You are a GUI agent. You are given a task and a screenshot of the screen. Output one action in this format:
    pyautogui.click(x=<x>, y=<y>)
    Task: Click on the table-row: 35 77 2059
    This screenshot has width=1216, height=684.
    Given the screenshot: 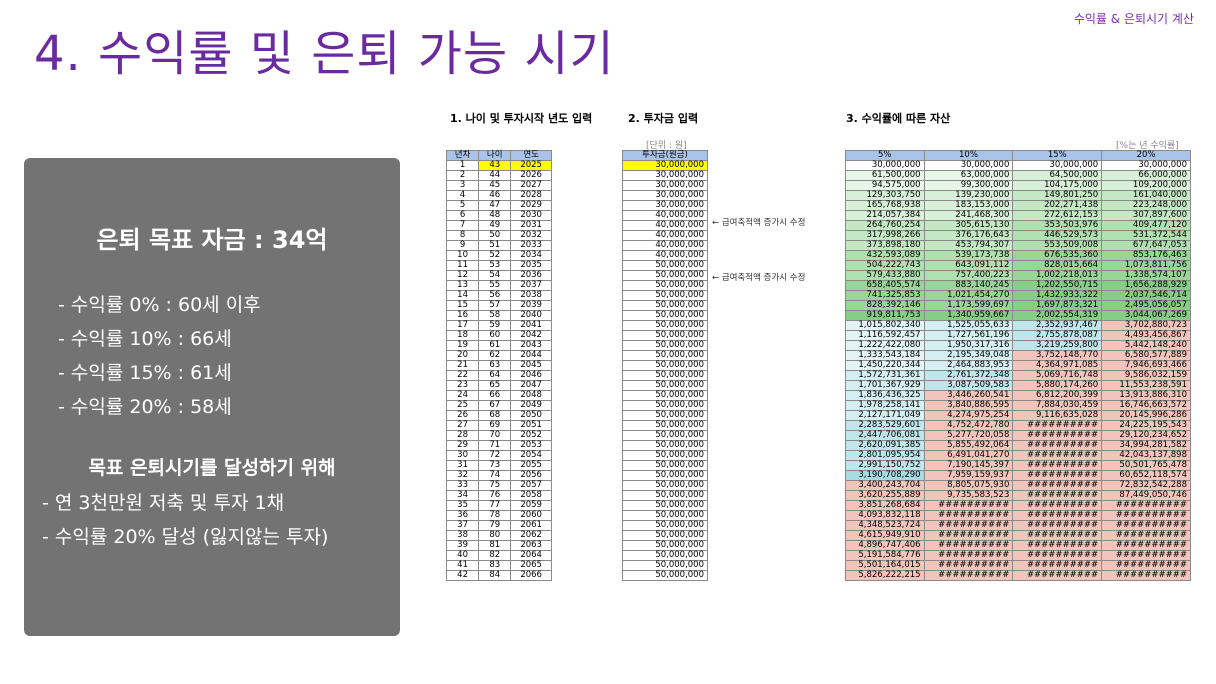 What is the action you would take?
    pyautogui.click(x=498, y=505)
    